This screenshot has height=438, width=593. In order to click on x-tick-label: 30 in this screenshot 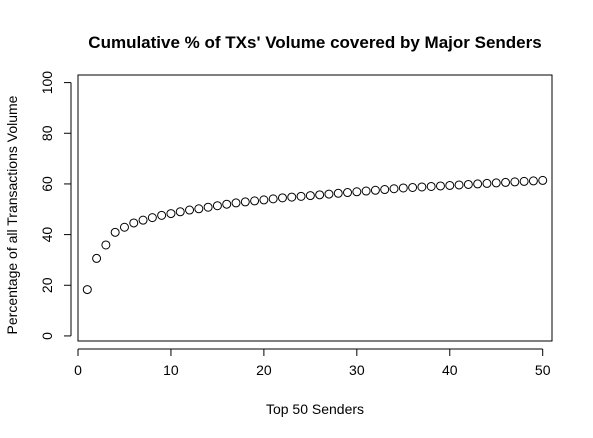, I will do `click(357, 370)`.